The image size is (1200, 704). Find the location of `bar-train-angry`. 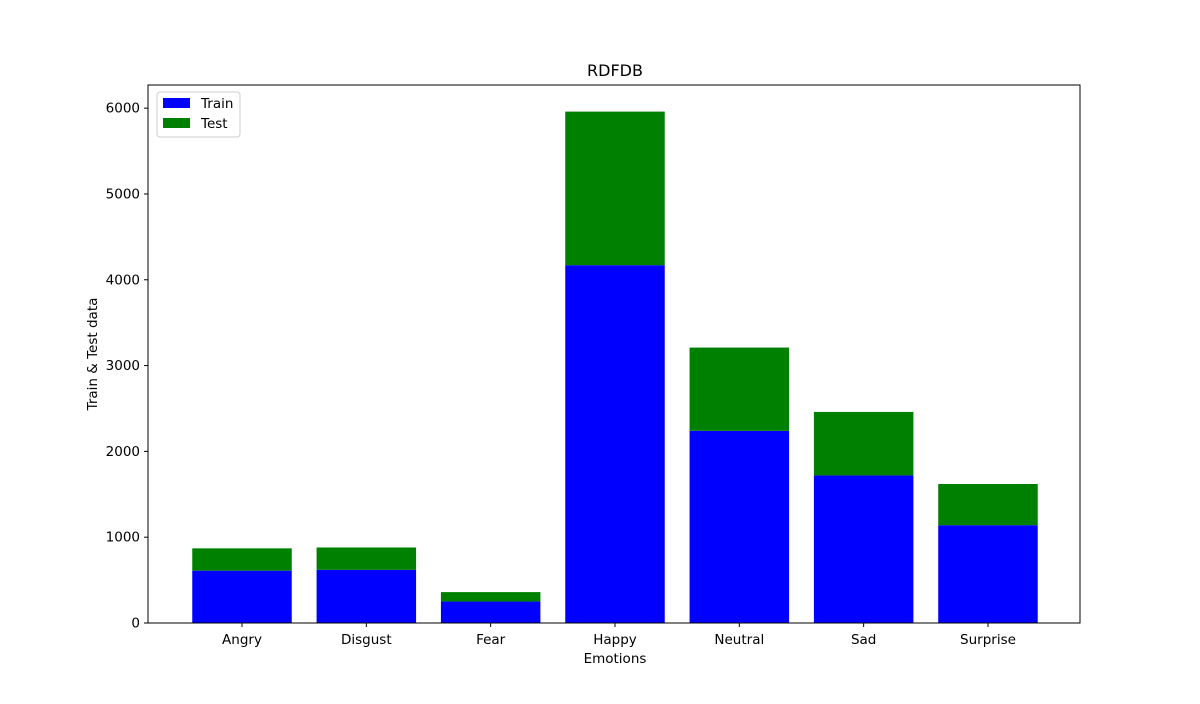

bar-train-angry is located at coordinates (242, 596).